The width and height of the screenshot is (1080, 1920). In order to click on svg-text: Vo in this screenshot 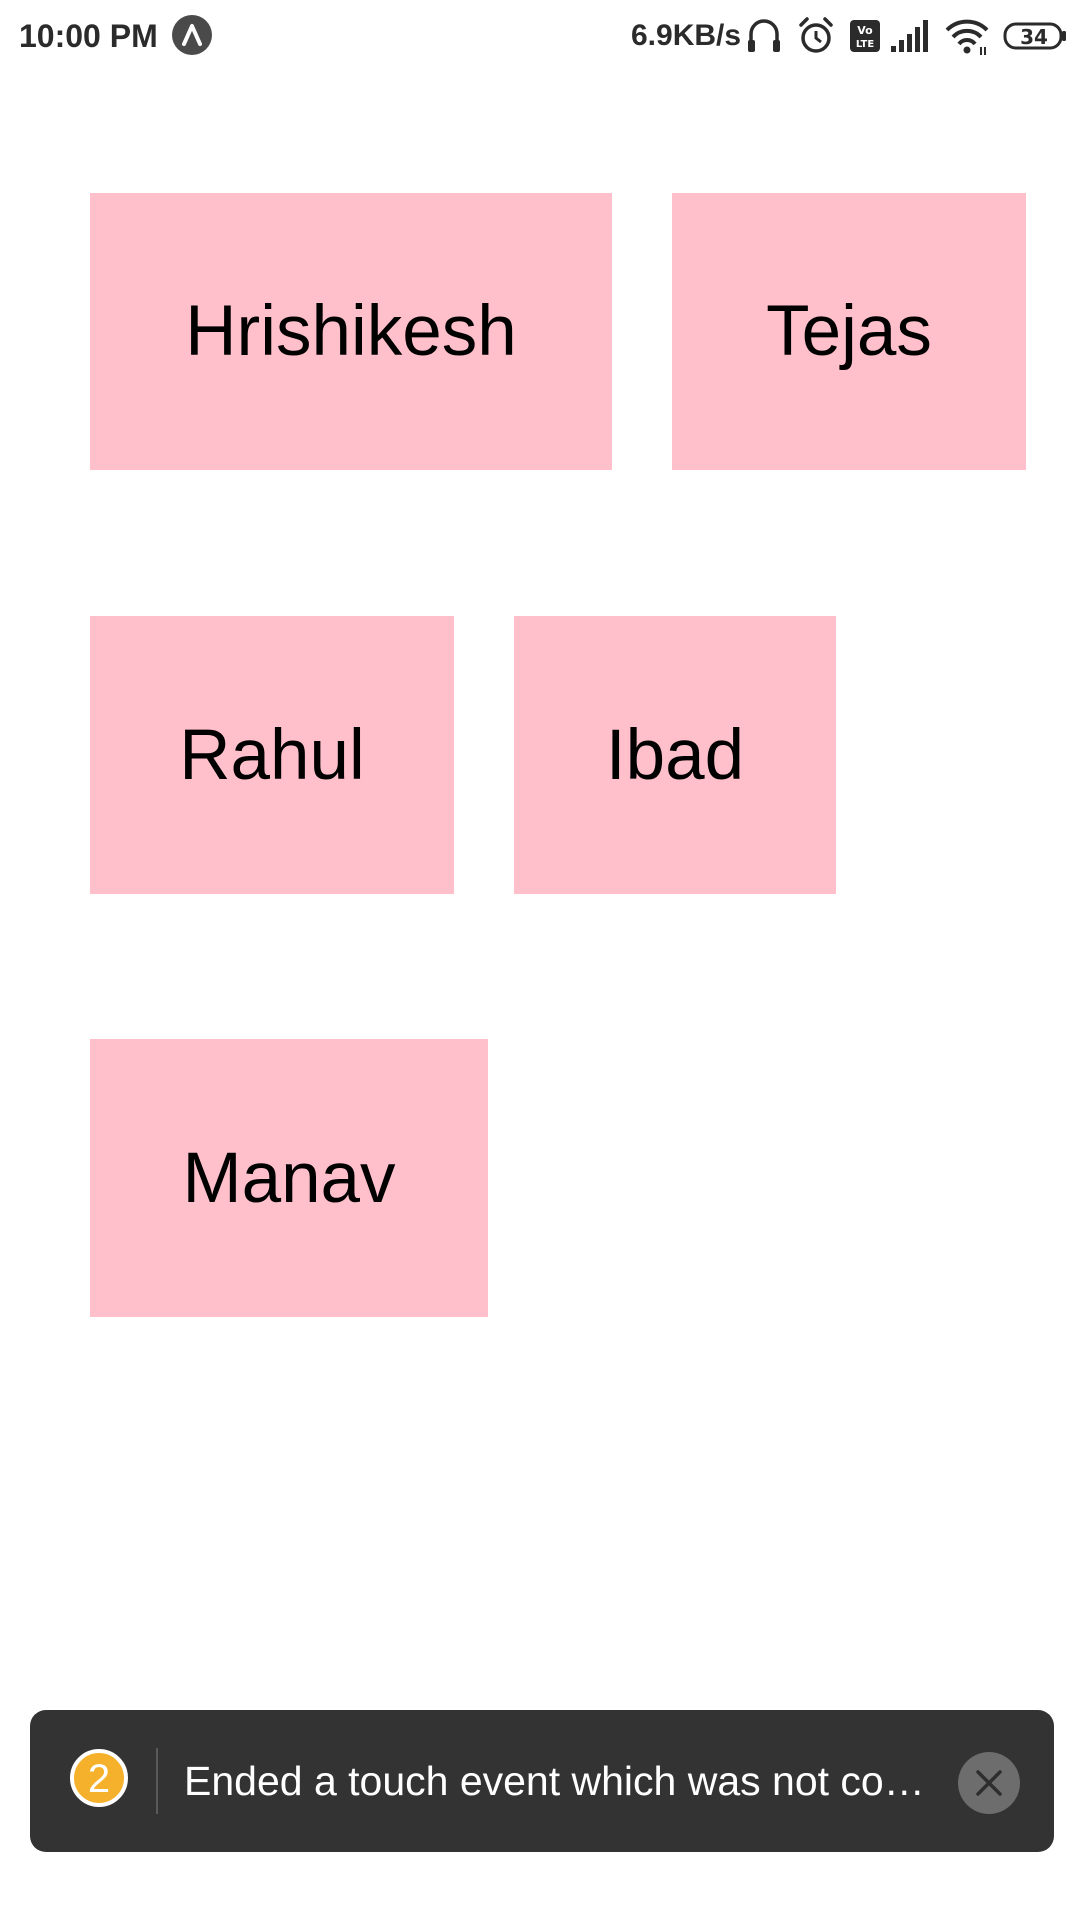, I will do `click(865, 30)`.